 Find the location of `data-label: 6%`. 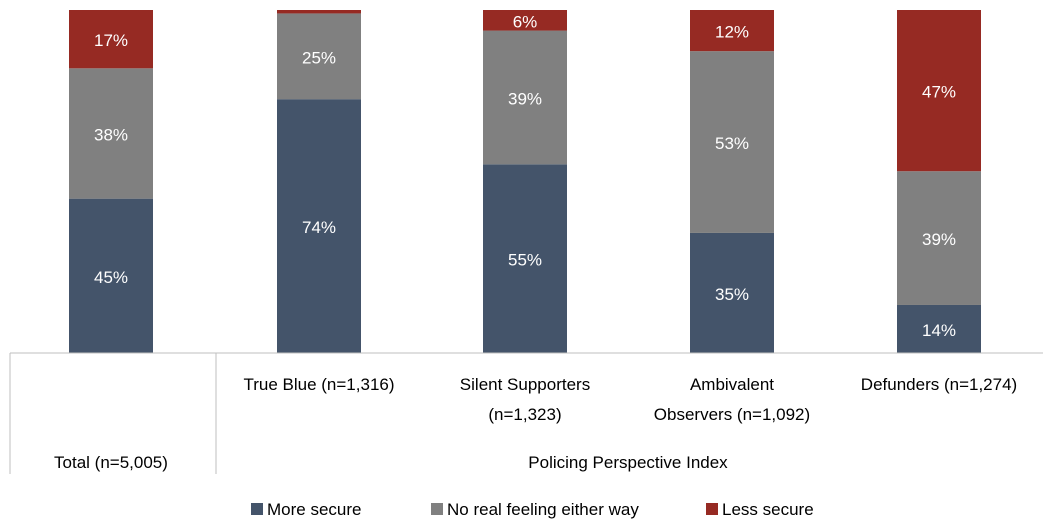

data-label: 6% is located at coordinates (525, 21).